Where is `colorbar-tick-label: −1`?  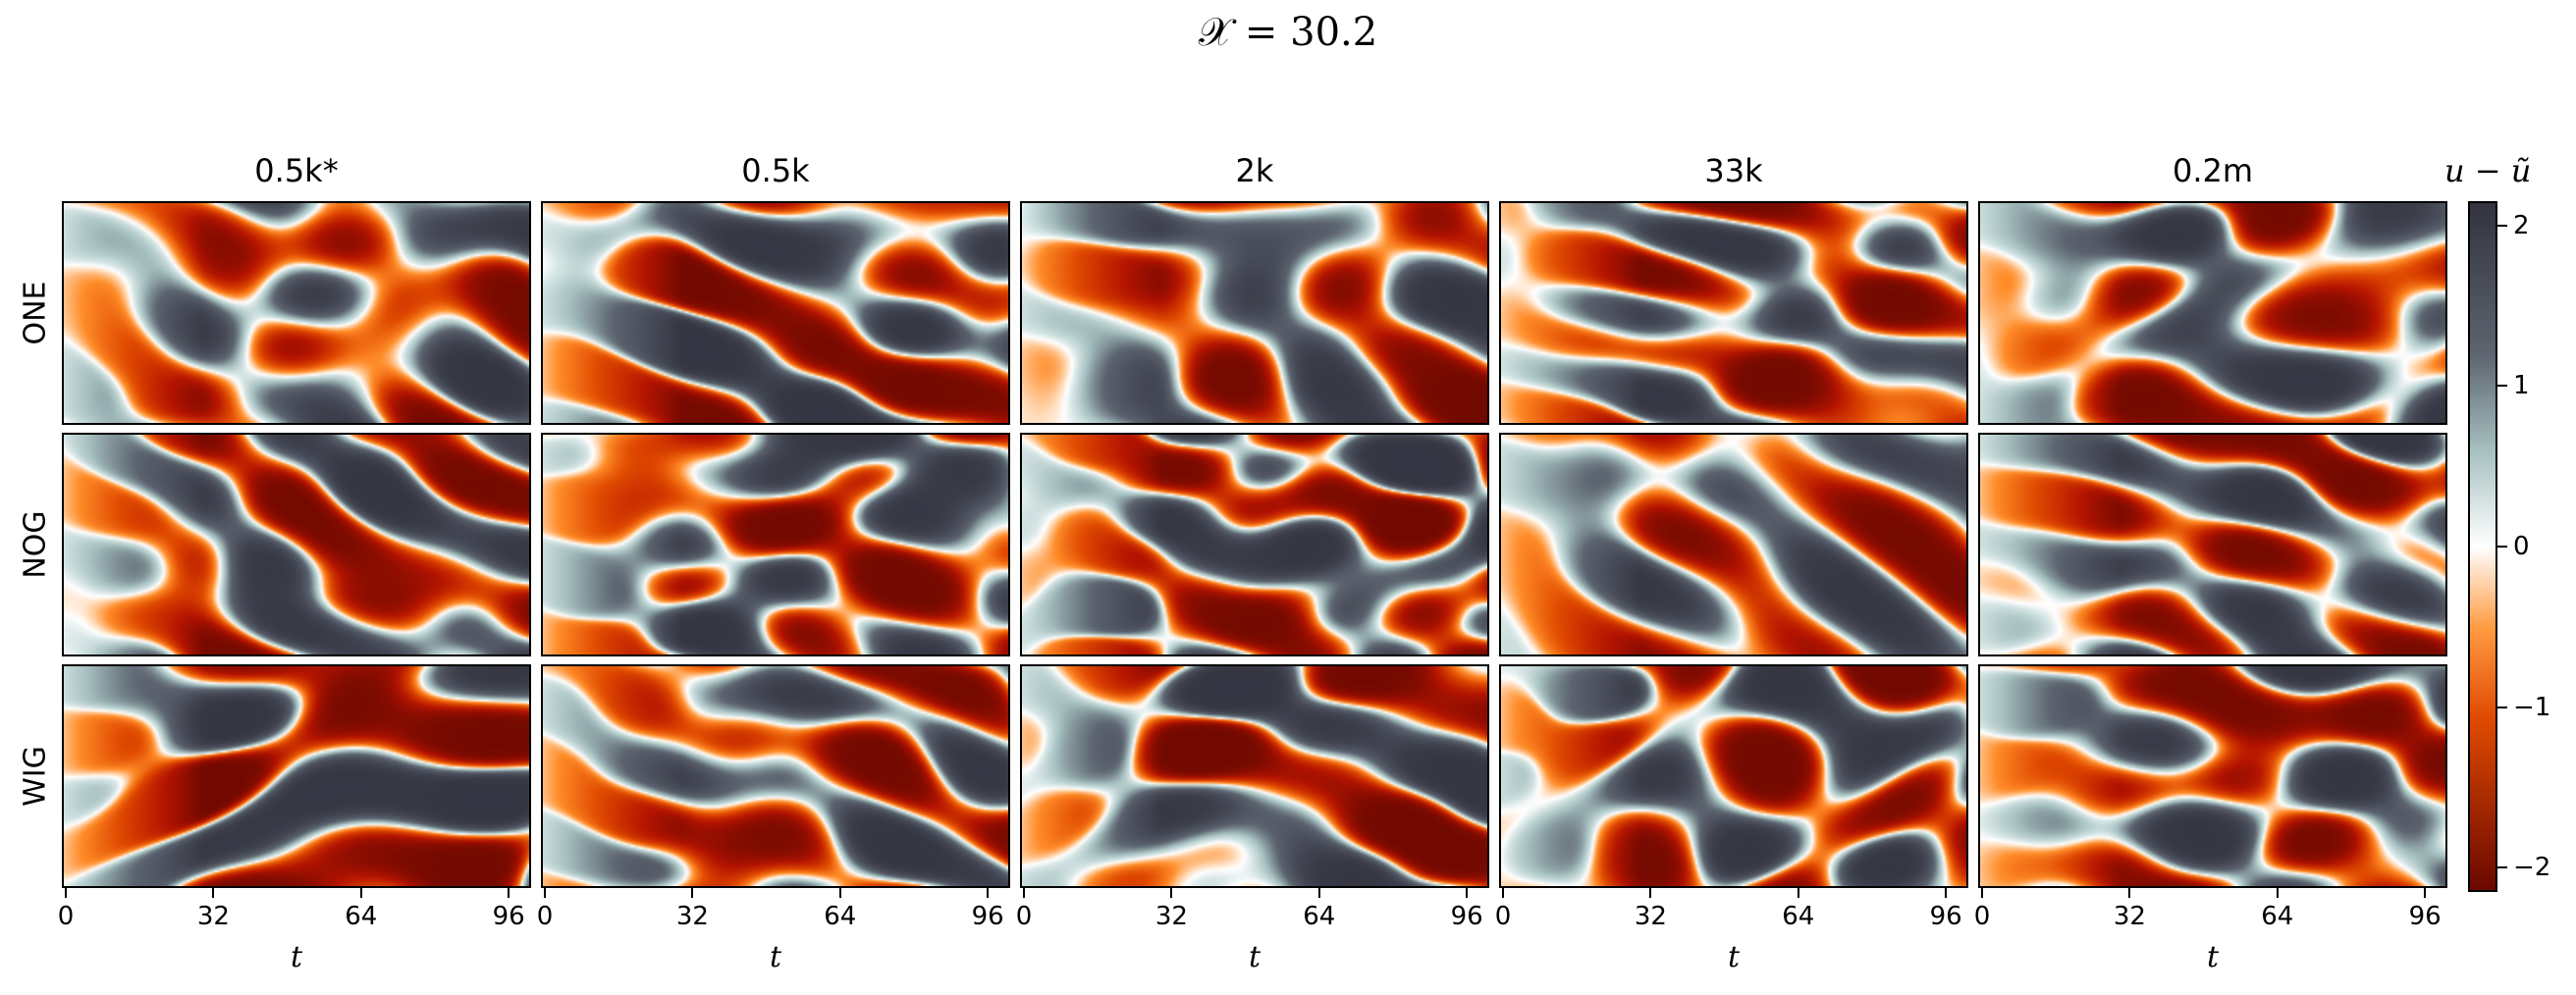
colorbar-tick-label: −1 is located at coordinates (2532, 707).